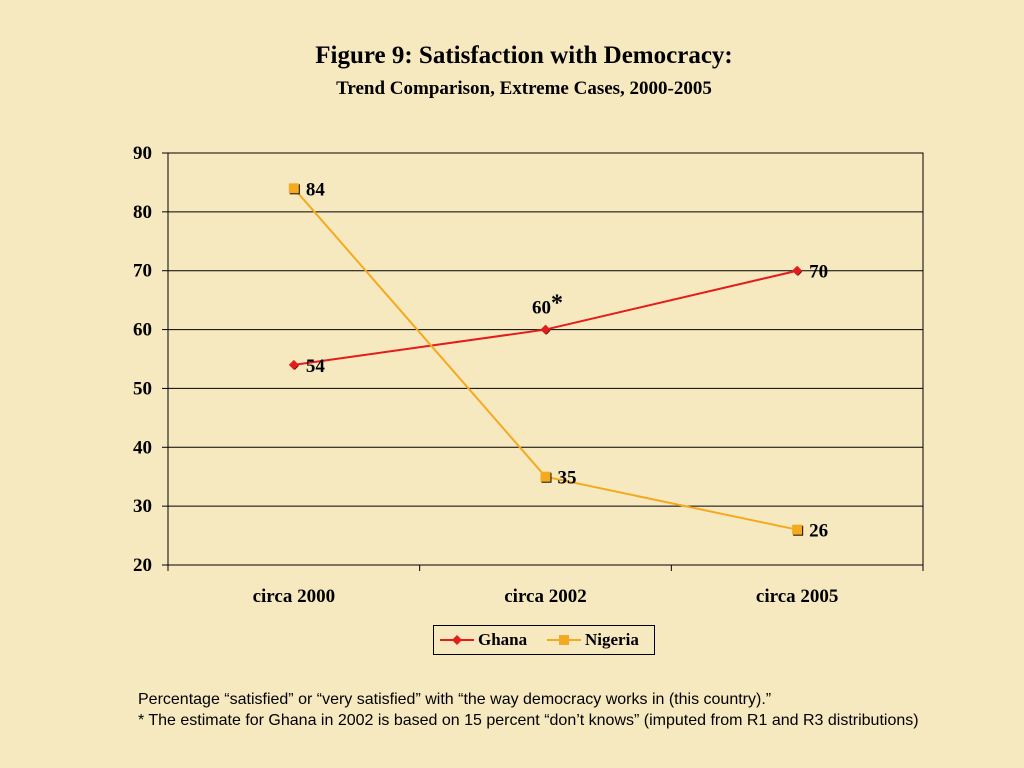  I want to click on y-tick-label: 50, so click(142, 388).